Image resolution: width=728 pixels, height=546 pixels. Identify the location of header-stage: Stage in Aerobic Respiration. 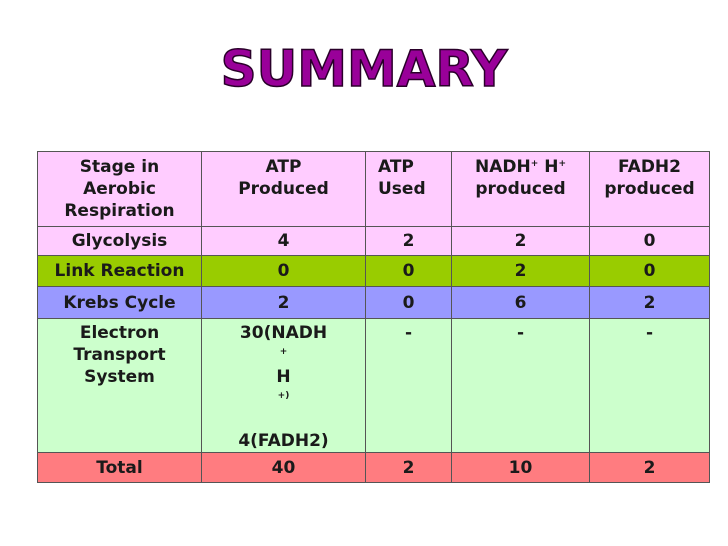
(119, 189).